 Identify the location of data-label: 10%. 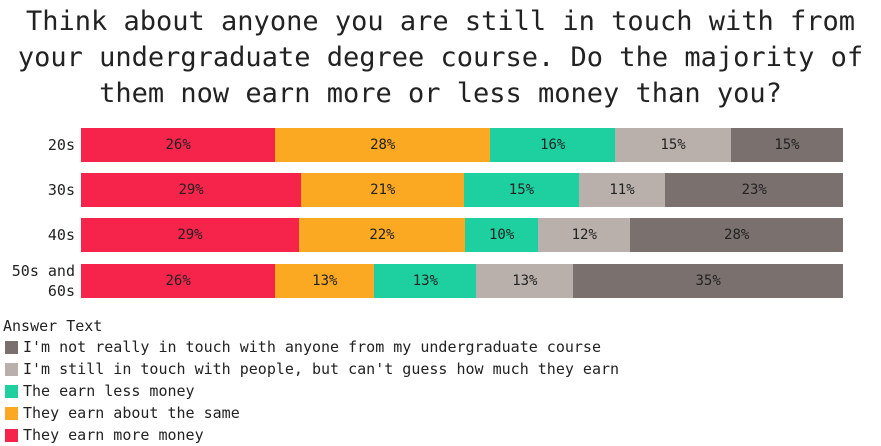
(501, 235).